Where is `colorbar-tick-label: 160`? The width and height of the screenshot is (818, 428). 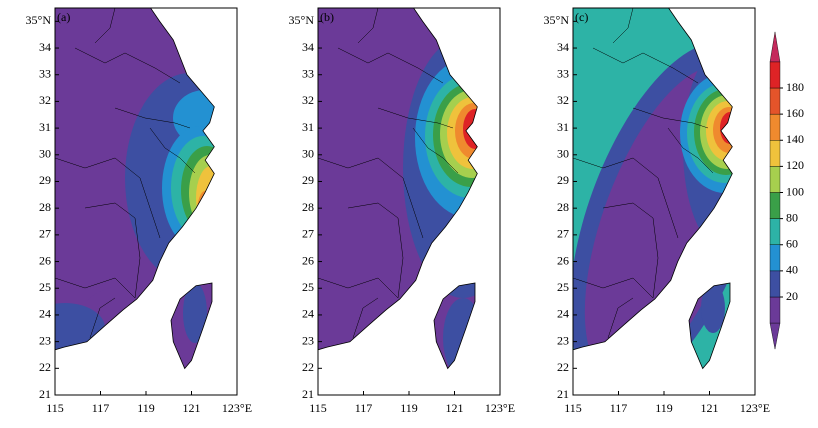 colorbar-tick-label: 160 is located at coordinates (795, 113).